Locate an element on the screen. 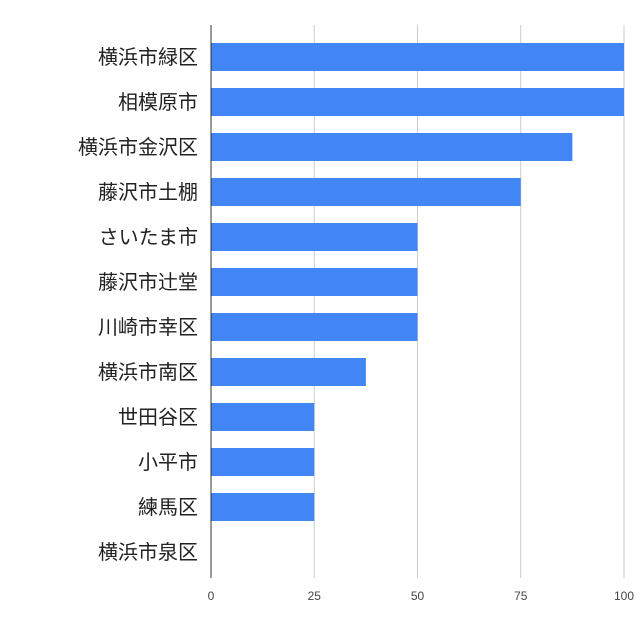  x-tick-100: 100 is located at coordinates (624, 596).